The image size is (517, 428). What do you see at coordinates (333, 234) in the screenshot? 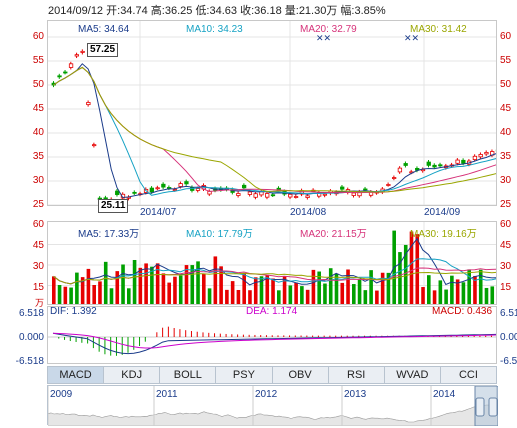
I see `volume-ma20-label: MA20: 21.15万` at bounding box center [333, 234].